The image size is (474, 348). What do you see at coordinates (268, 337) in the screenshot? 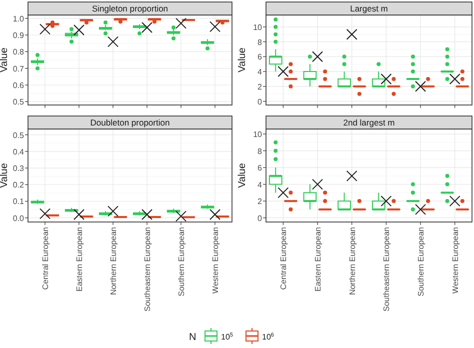
I see `legend-label: 10$^{6}$` at bounding box center [268, 337].